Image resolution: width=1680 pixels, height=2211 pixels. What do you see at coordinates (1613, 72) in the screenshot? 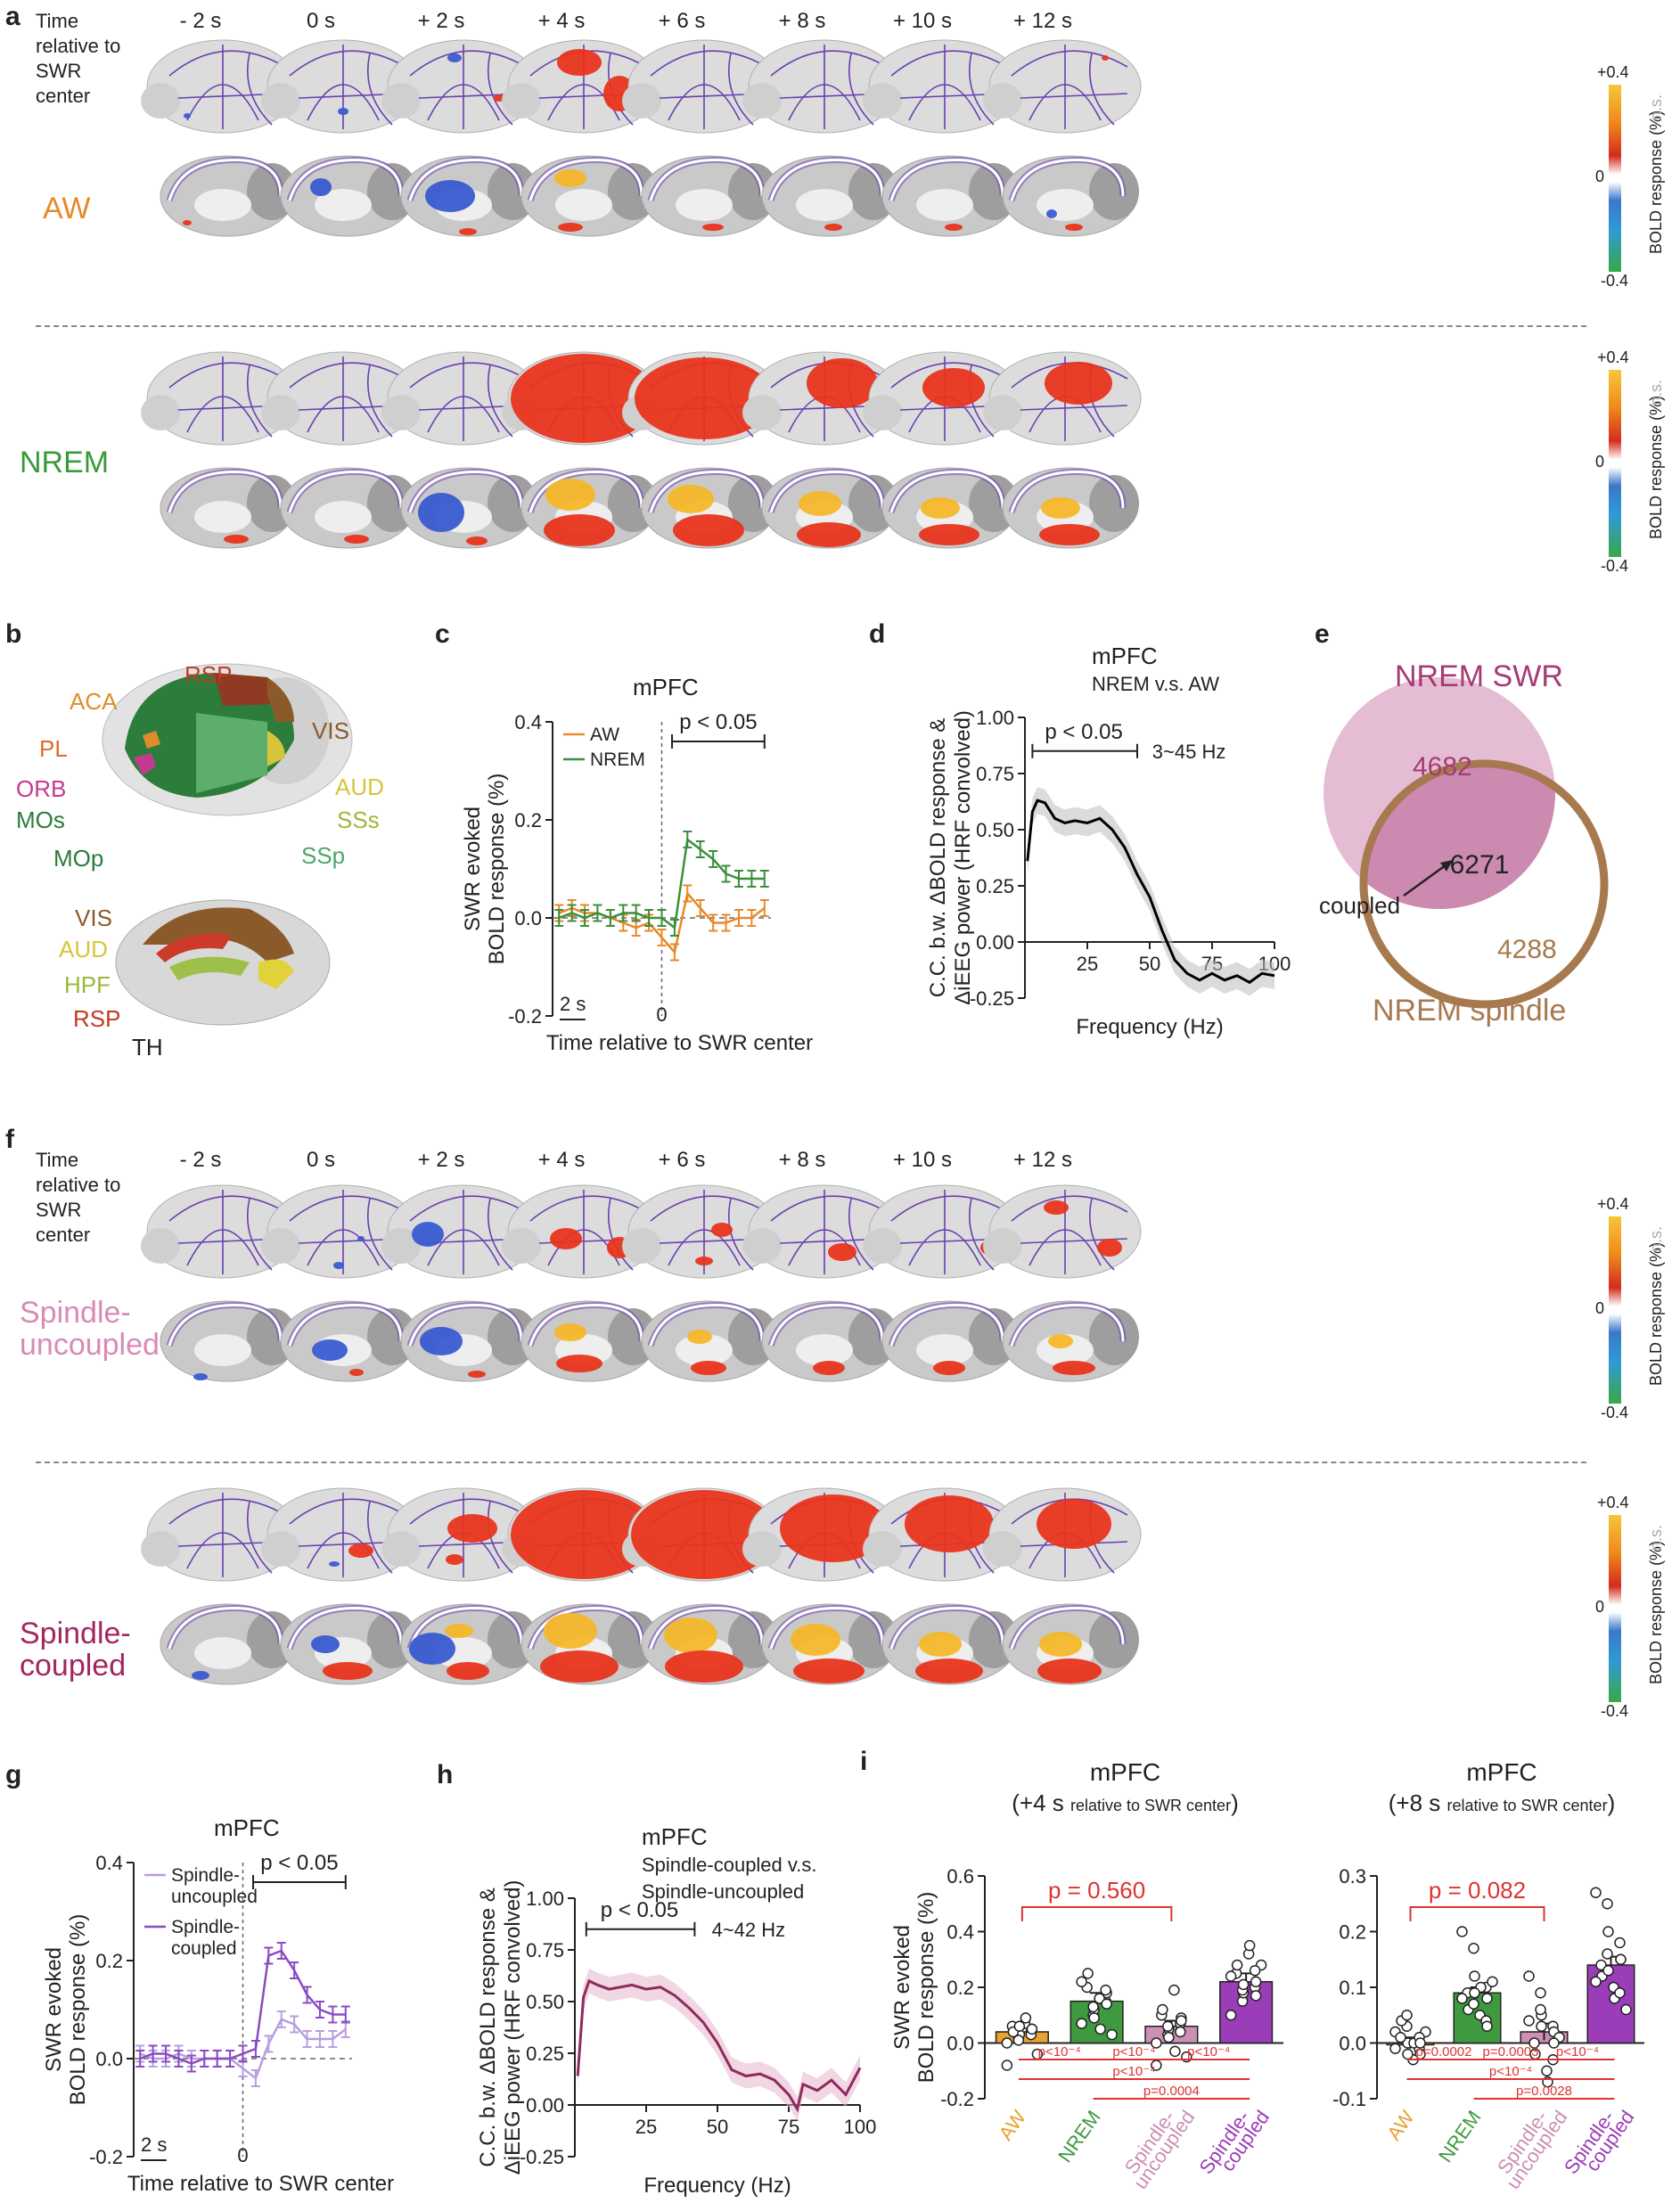
I see `colorbar-max: +0.4` at bounding box center [1613, 72].